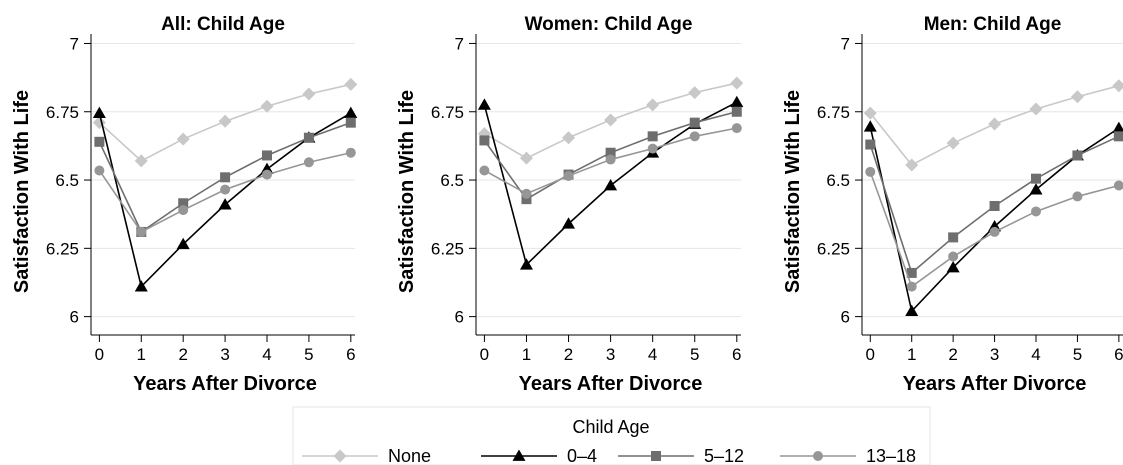  What do you see at coordinates (582, 455) in the screenshot?
I see `legend-label: 0–4` at bounding box center [582, 455].